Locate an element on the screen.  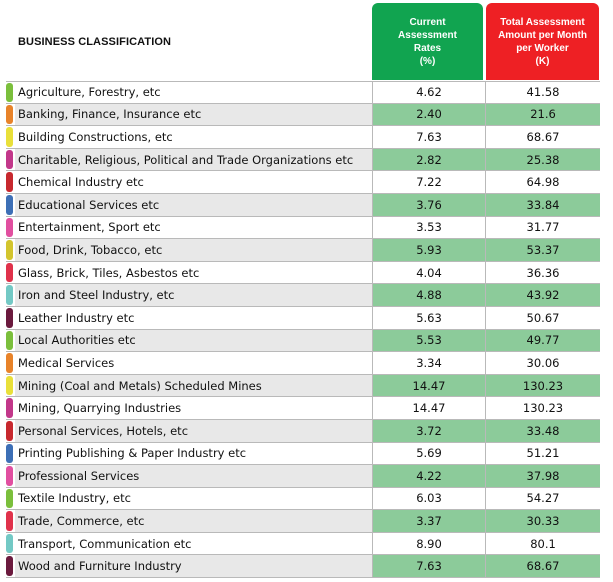
business-classification-cell: Chemical Industry etc is located at coordinates (81, 182).